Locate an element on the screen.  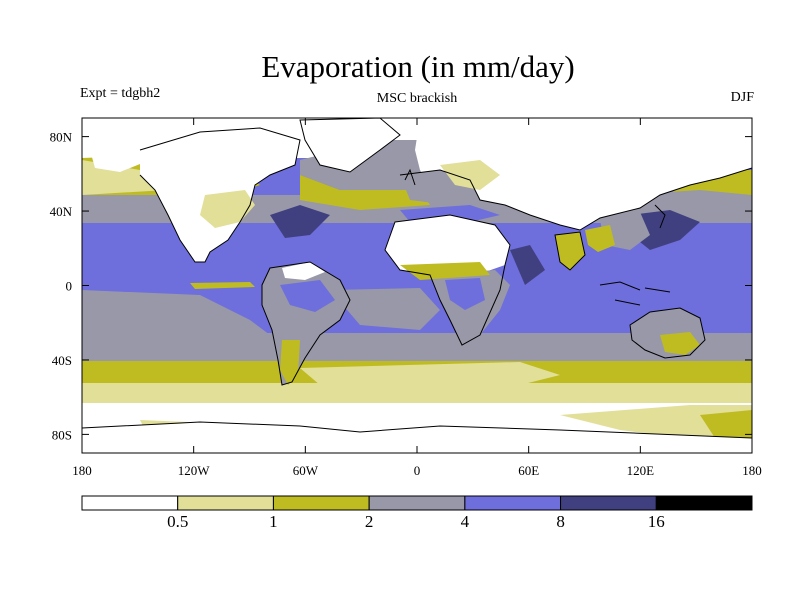
colorbar-level-label: 16 is located at coordinates (656, 521).